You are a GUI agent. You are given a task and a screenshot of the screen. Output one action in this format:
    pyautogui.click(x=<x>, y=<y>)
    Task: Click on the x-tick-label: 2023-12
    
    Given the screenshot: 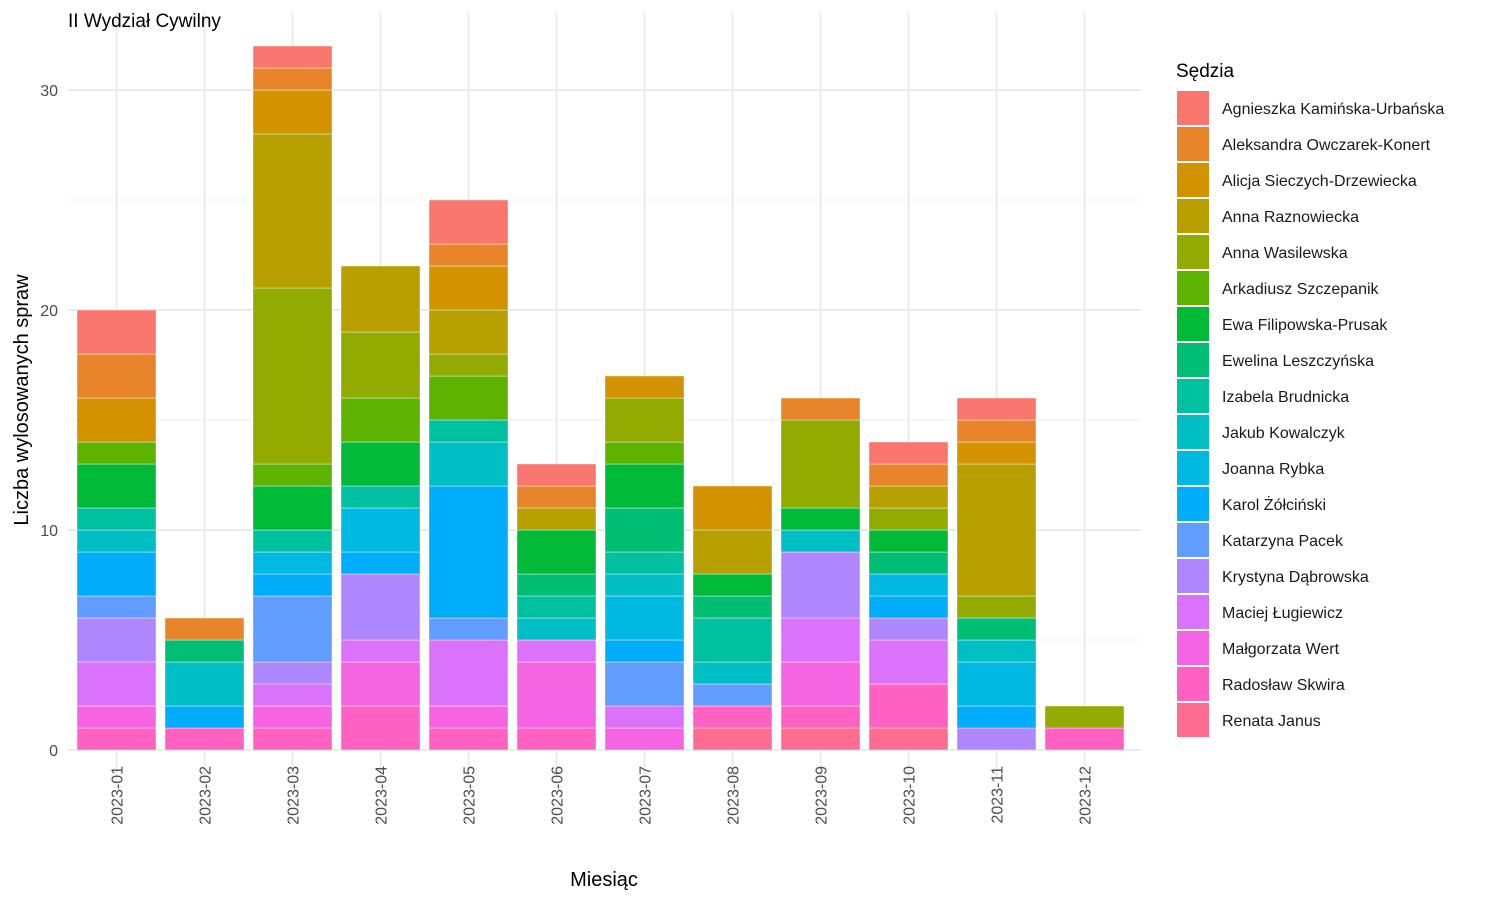 What is the action you would take?
    pyautogui.click(x=1086, y=795)
    